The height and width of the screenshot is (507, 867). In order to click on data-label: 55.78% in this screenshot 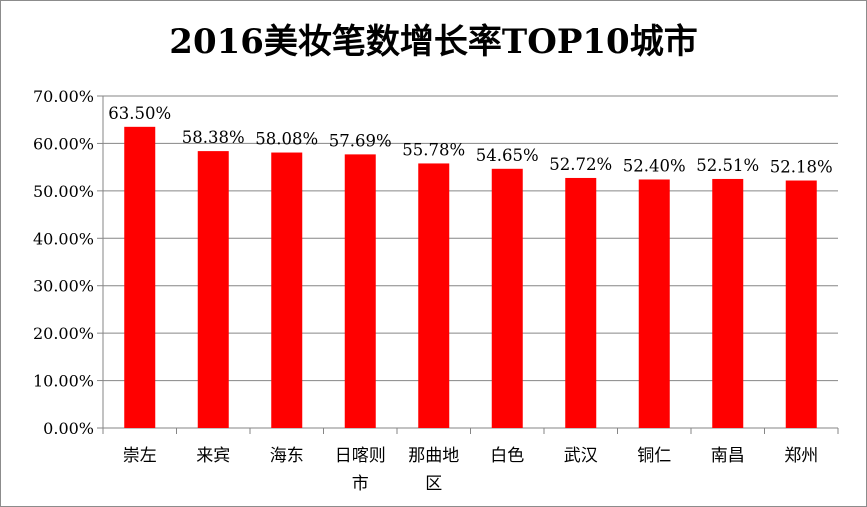, I will do `click(433, 149)`.